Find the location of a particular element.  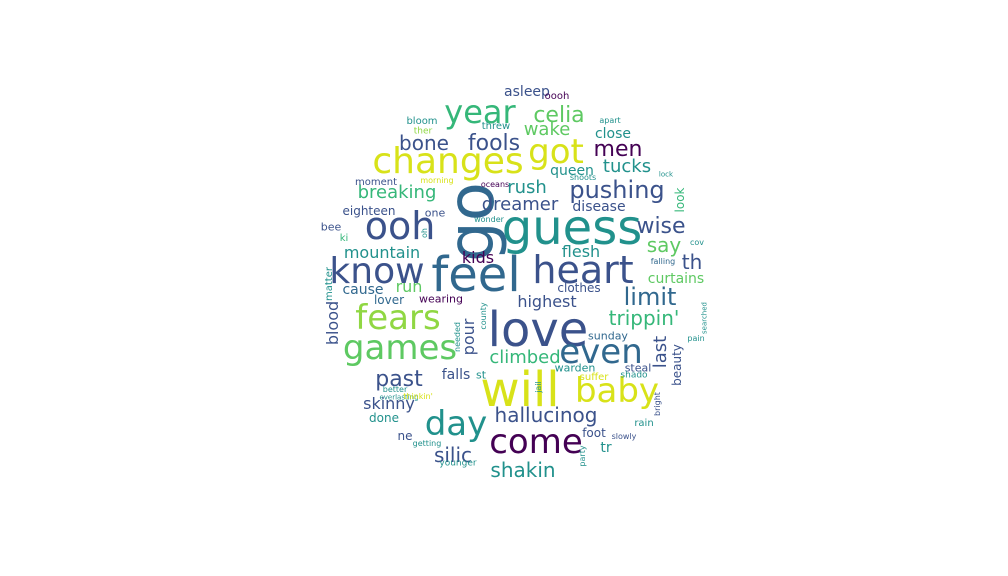

word-games: games is located at coordinates (400, 348).